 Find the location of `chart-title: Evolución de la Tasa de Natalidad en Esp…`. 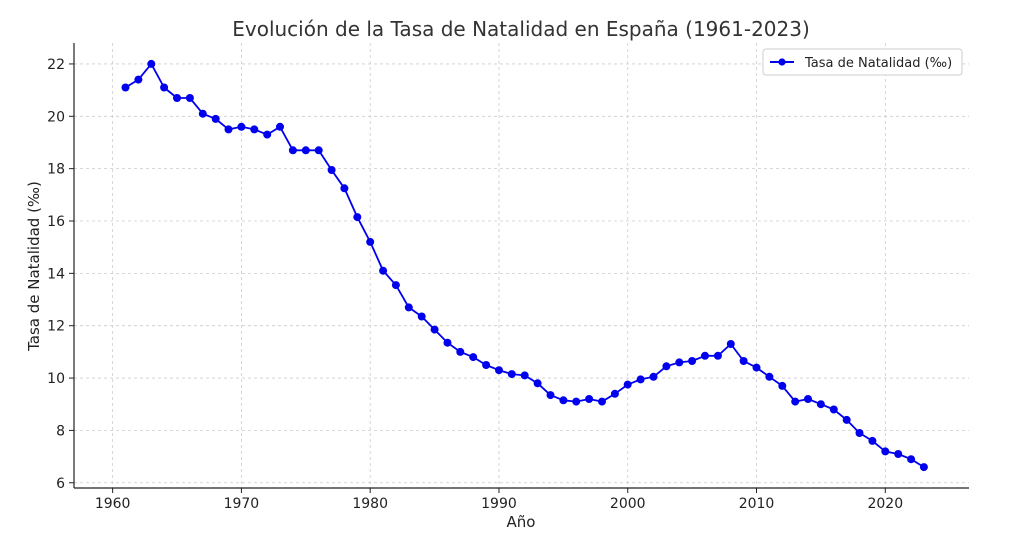

chart-title: Evolución de la Tasa de Natalidad en Esp… is located at coordinates (521, 29).